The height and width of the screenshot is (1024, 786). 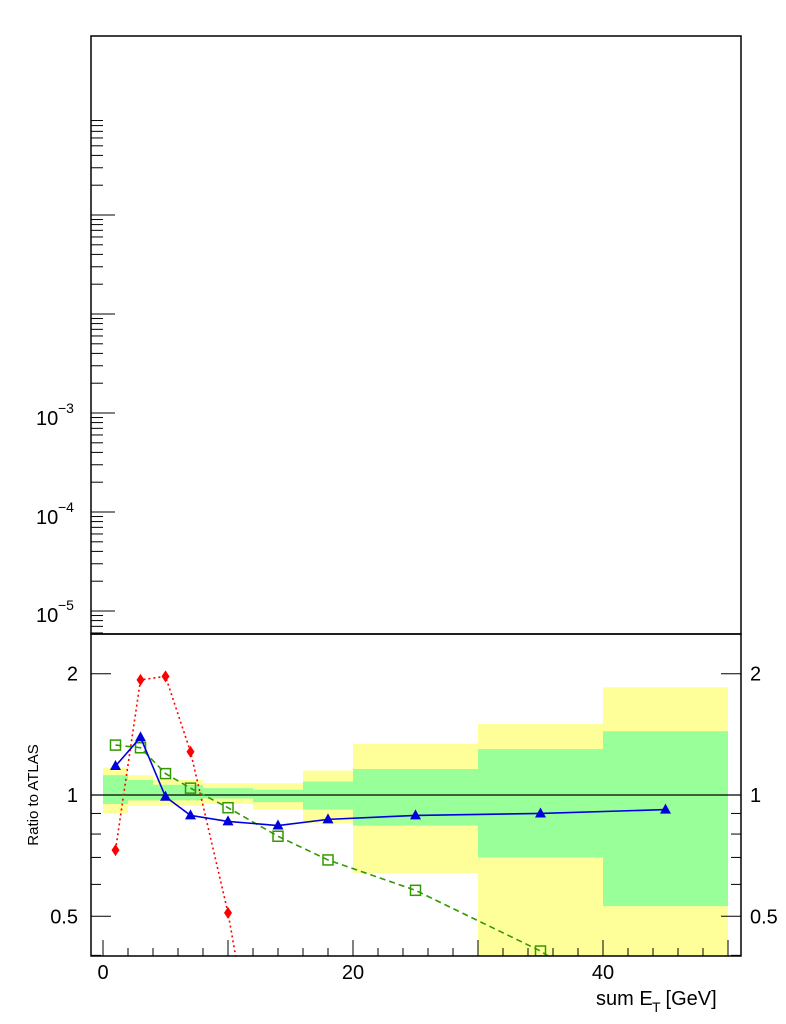 I want to click on upper-y-tick-exp: −3, so click(x=66, y=408).